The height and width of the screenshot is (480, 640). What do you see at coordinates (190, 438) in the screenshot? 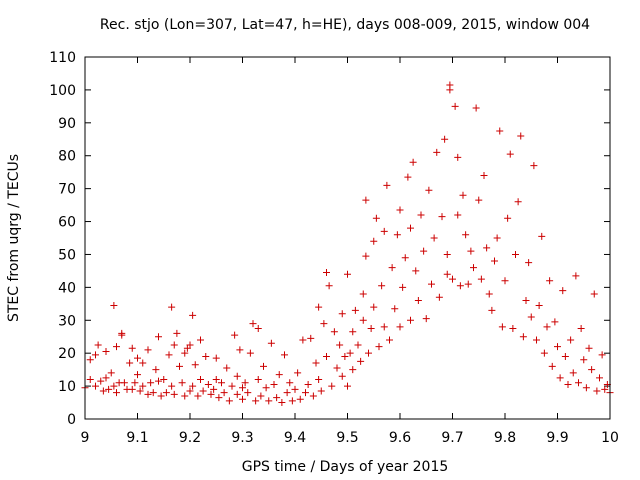
I see `x-tick-label: 9.2` at bounding box center [190, 438].